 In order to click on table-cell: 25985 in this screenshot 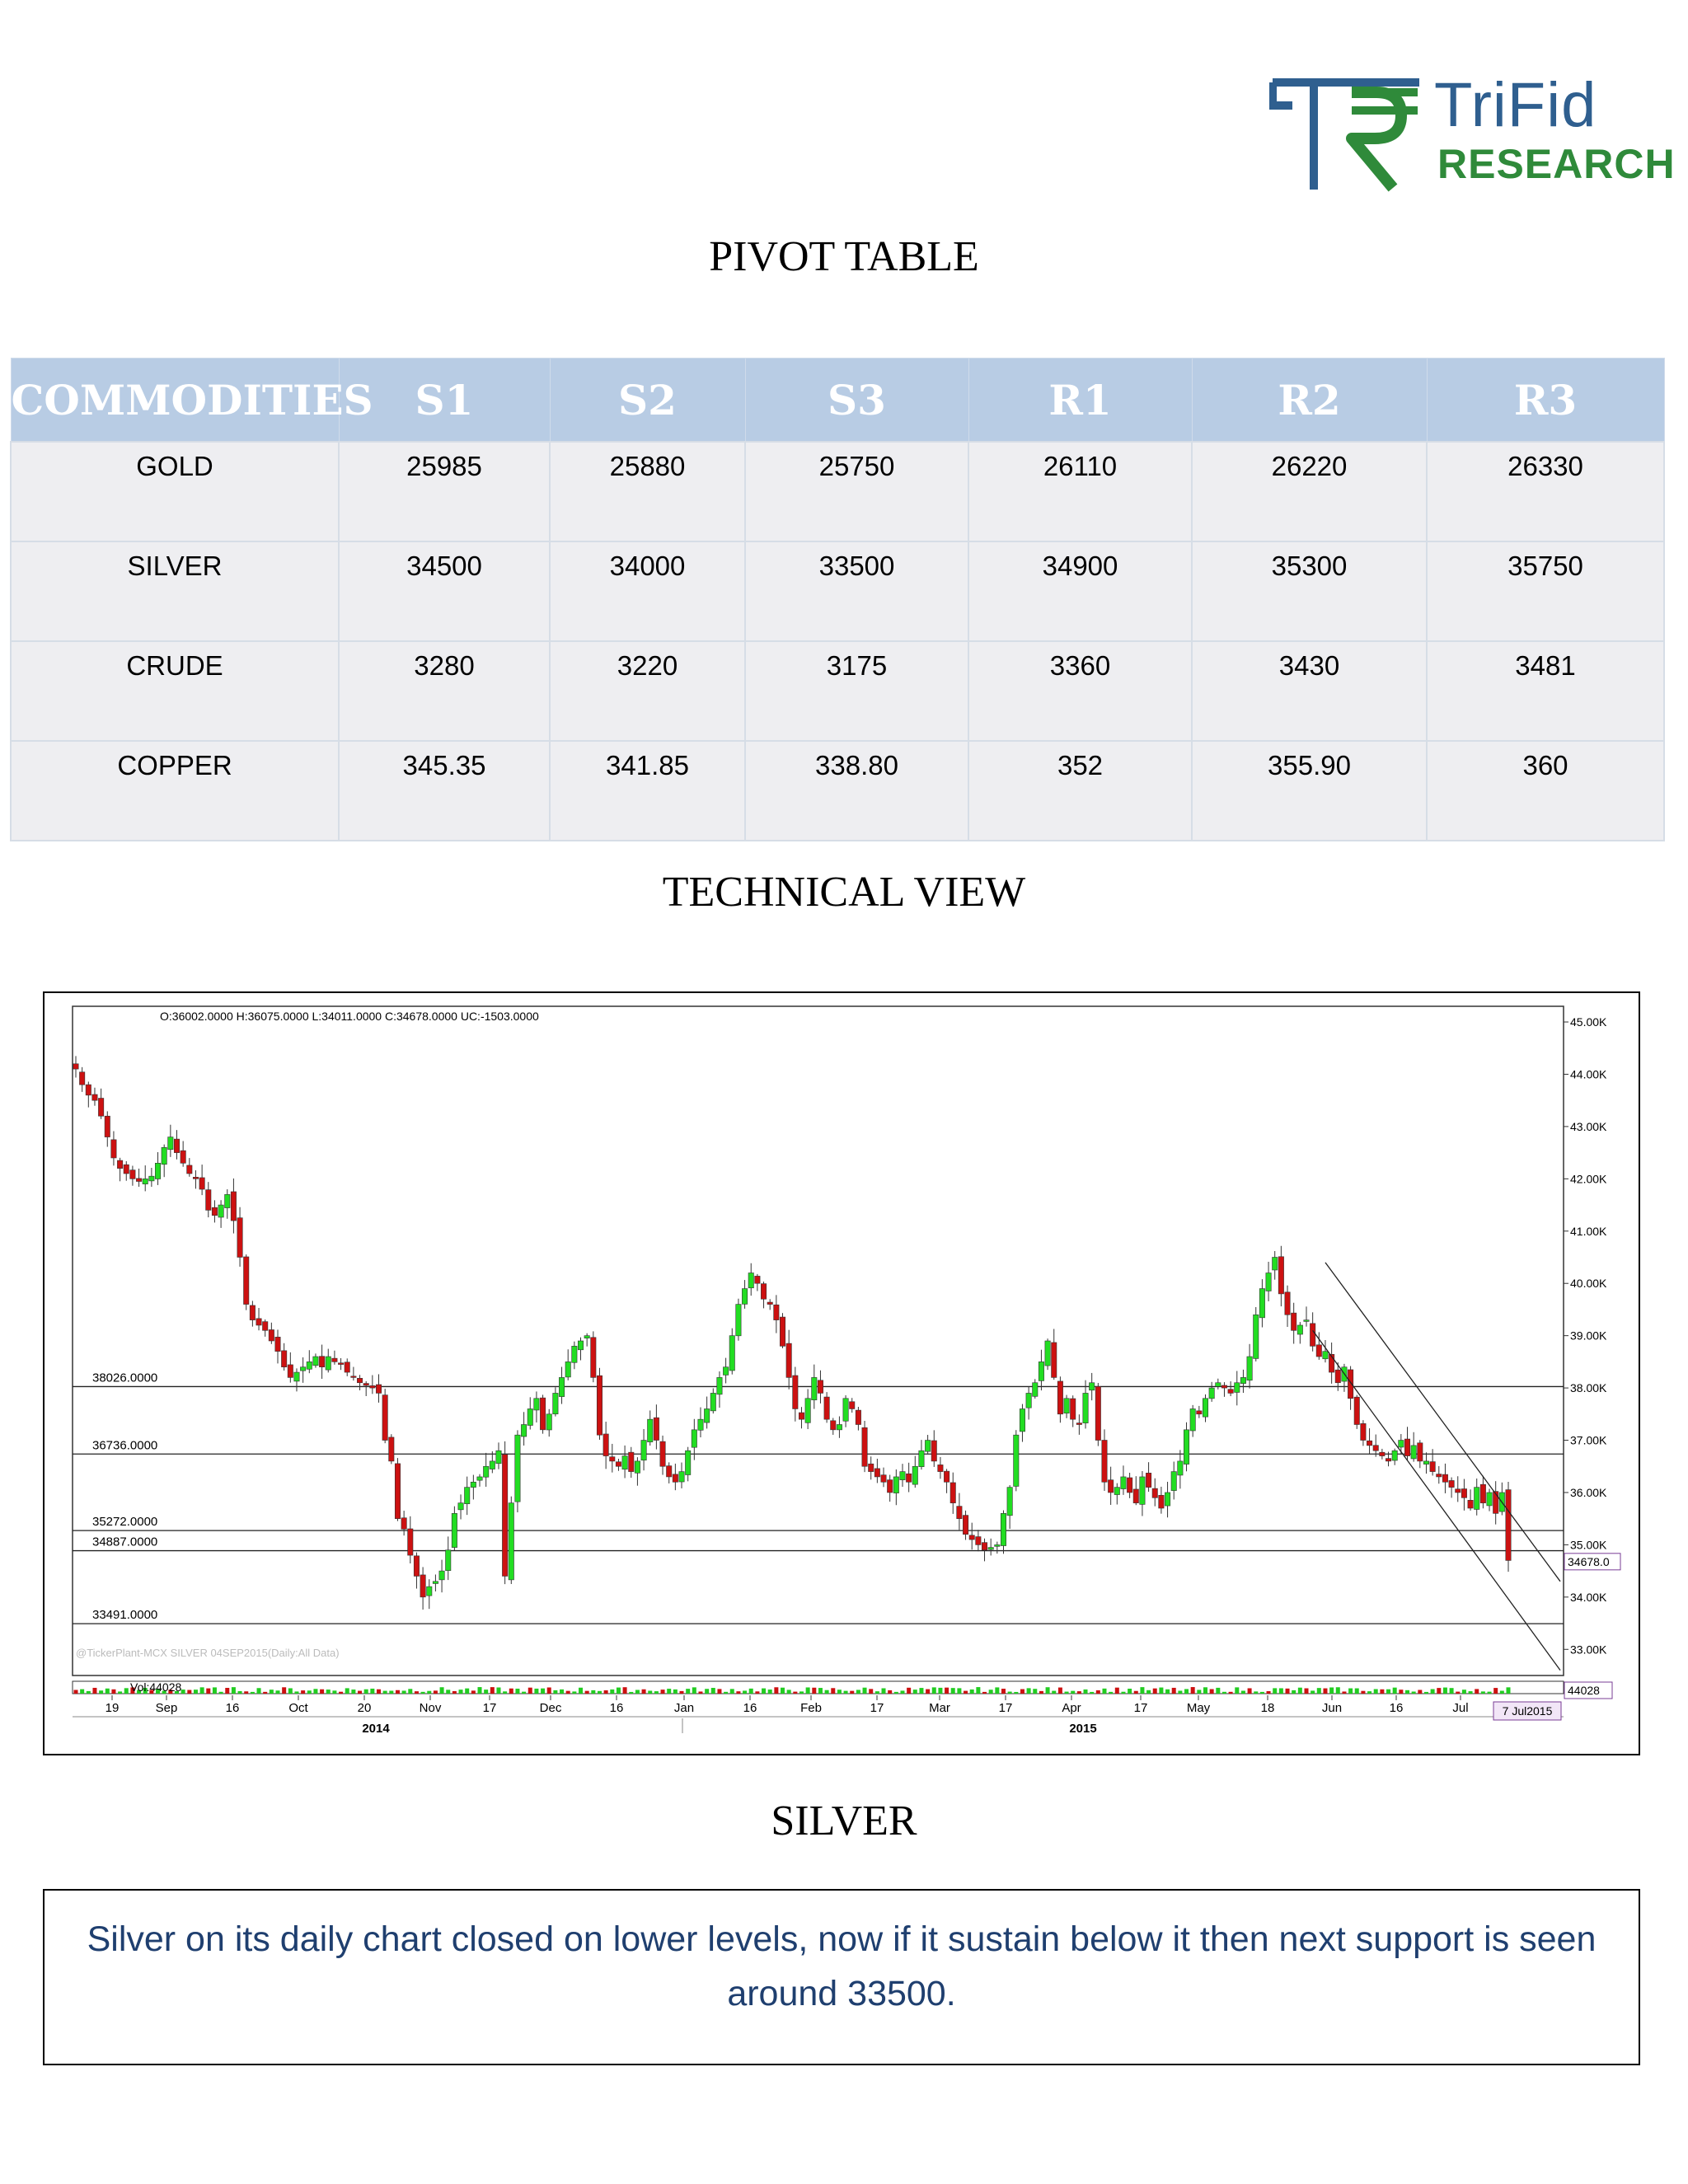, I will do `click(444, 491)`.